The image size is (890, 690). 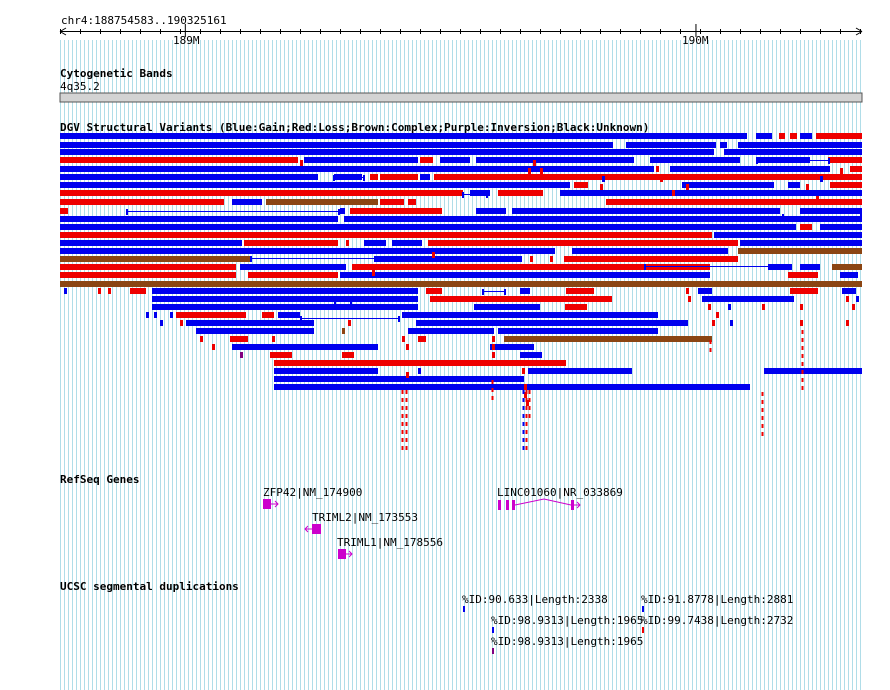 I want to click on cytoband-bar, so click(x=461, y=97).